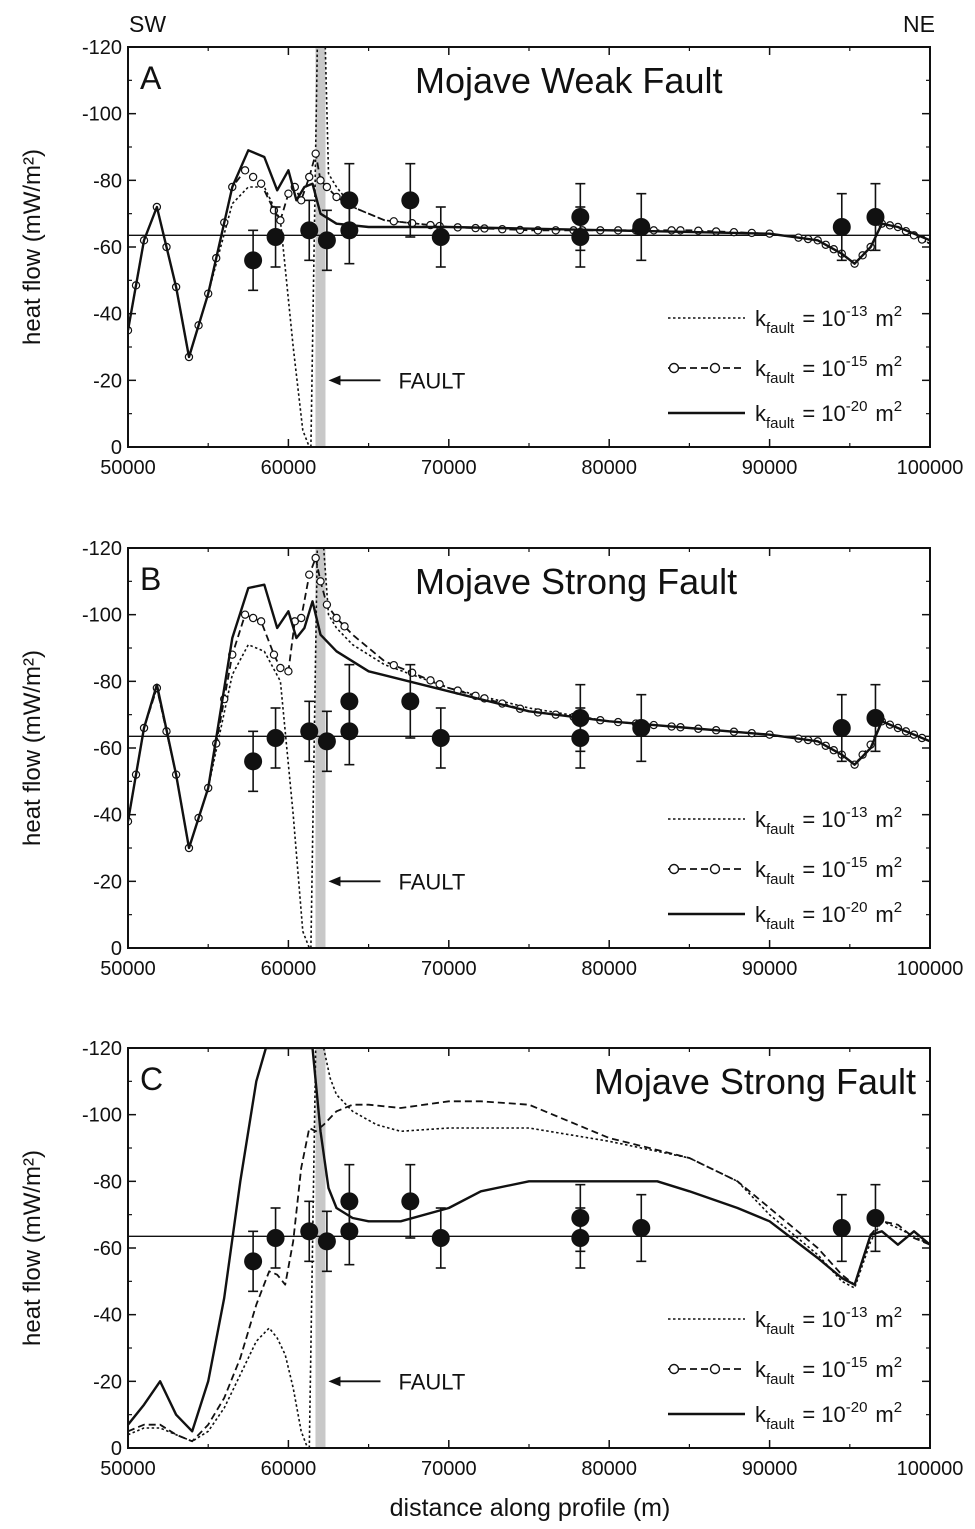 This screenshot has width=975, height=1529. Describe the element at coordinates (32, 748) in the screenshot. I see `y-axis-title: heat flow (mW/m²)` at that location.